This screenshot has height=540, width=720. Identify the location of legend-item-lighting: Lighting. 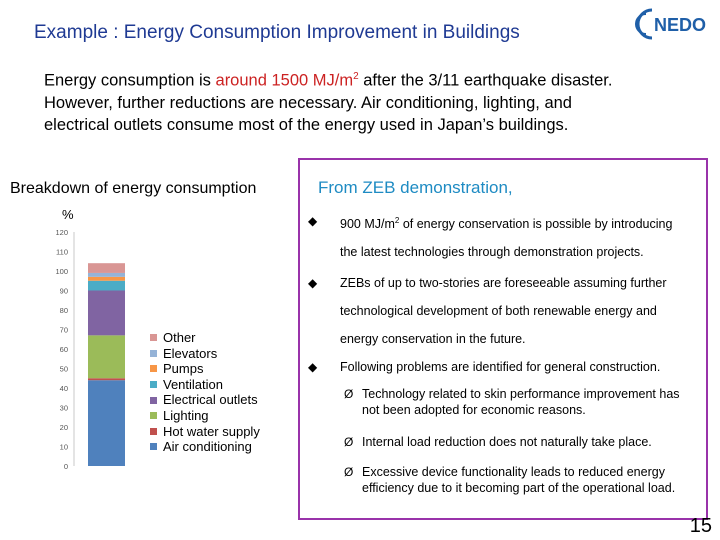
(205, 416).